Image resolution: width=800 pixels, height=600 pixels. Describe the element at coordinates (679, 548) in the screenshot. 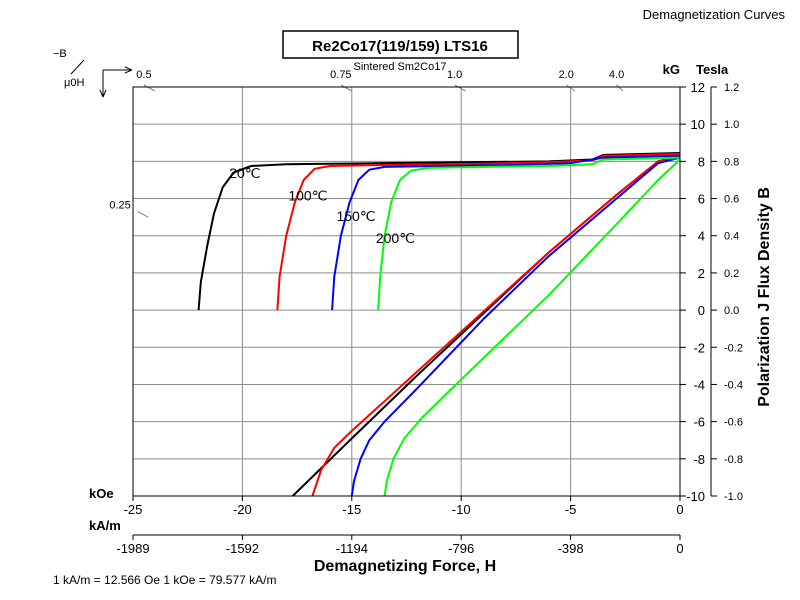

I see `x-tick-label-kam: 0` at that location.